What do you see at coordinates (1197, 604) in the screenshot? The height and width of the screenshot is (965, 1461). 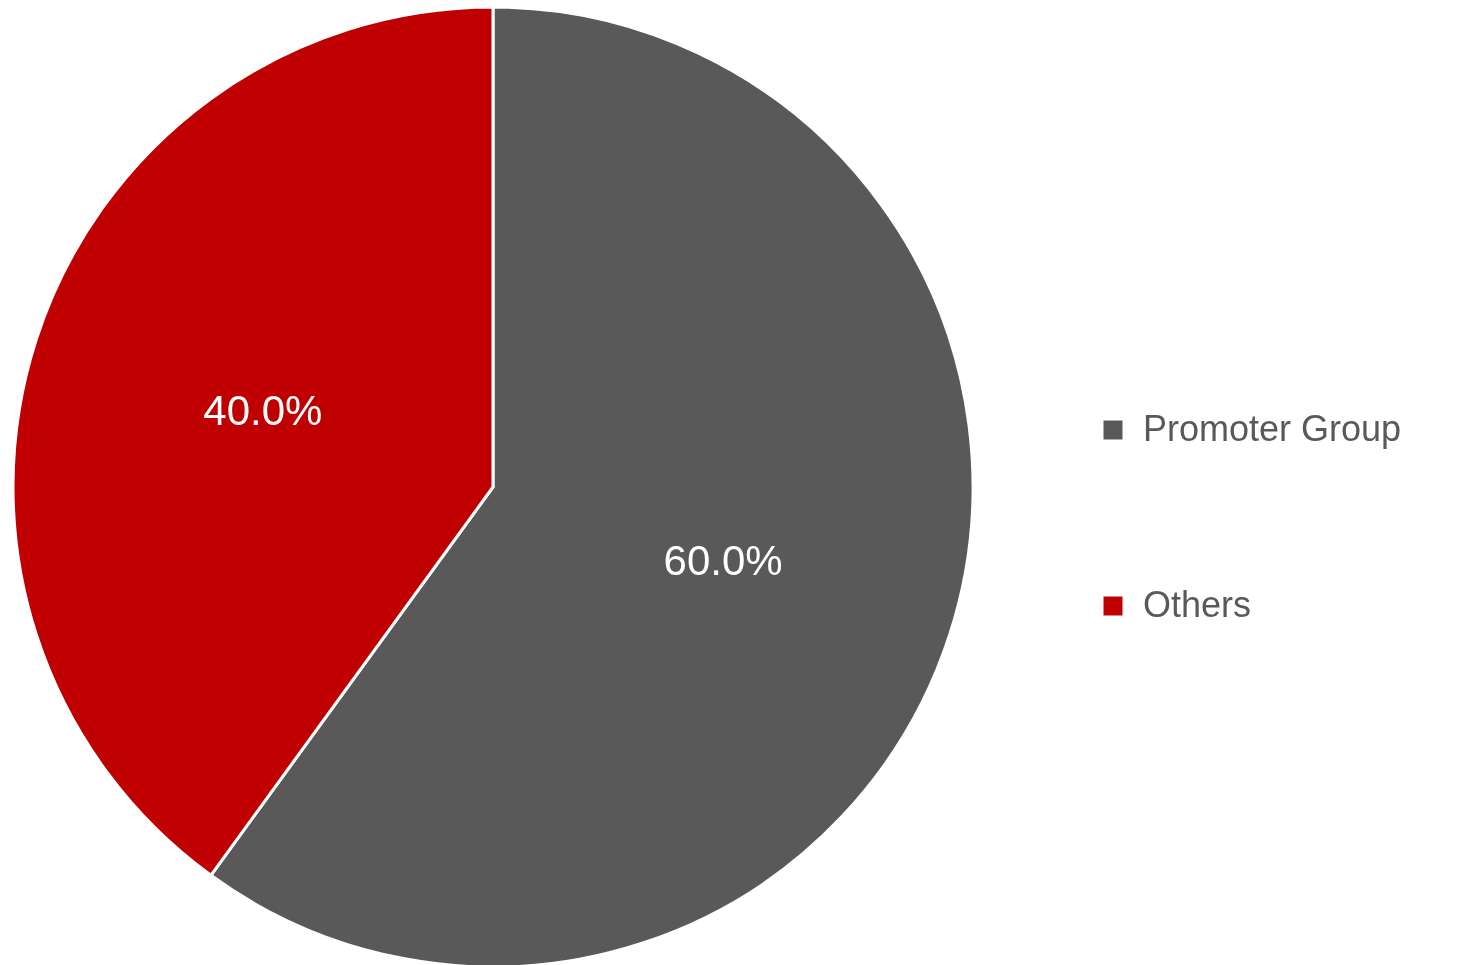 I see `legend-label: Others` at bounding box center [1197, 604].